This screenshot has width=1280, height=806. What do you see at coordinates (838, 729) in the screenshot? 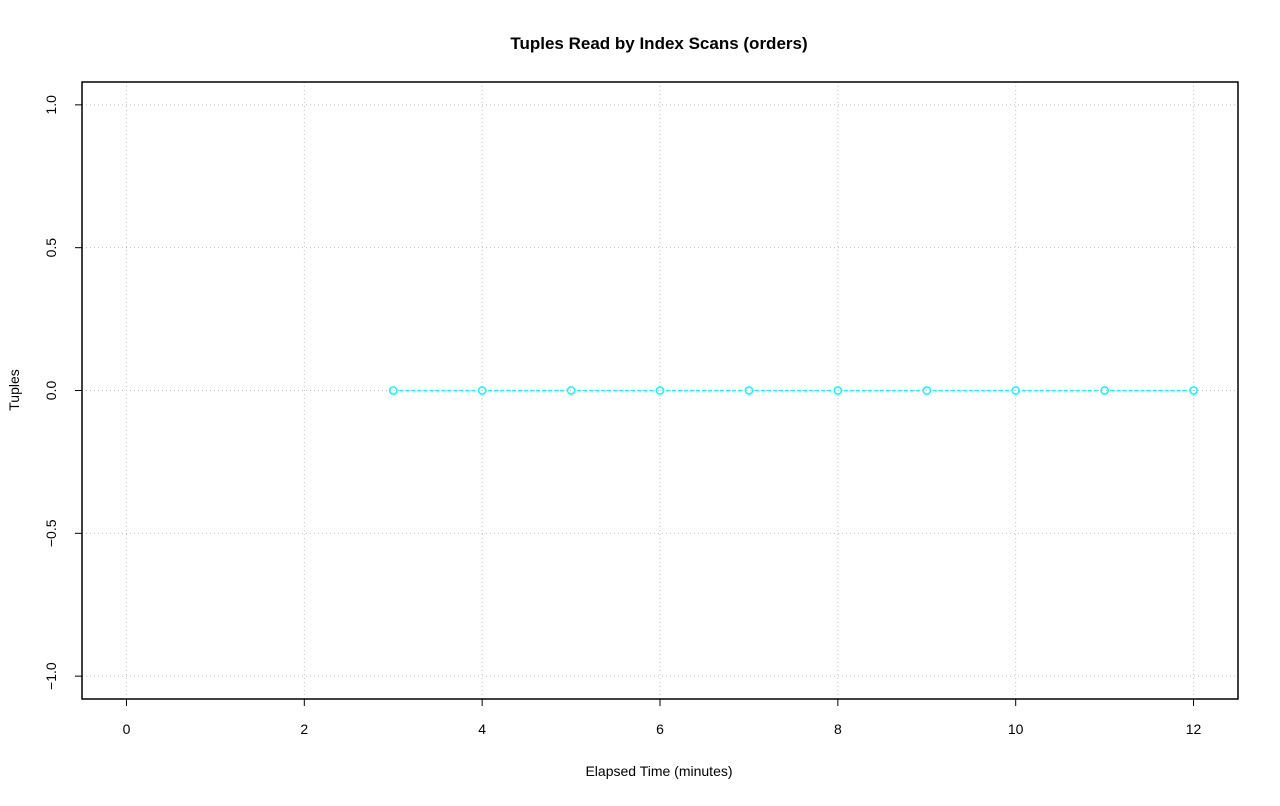
I see `x-tick-label: 8` at bounding box center [838, 729].